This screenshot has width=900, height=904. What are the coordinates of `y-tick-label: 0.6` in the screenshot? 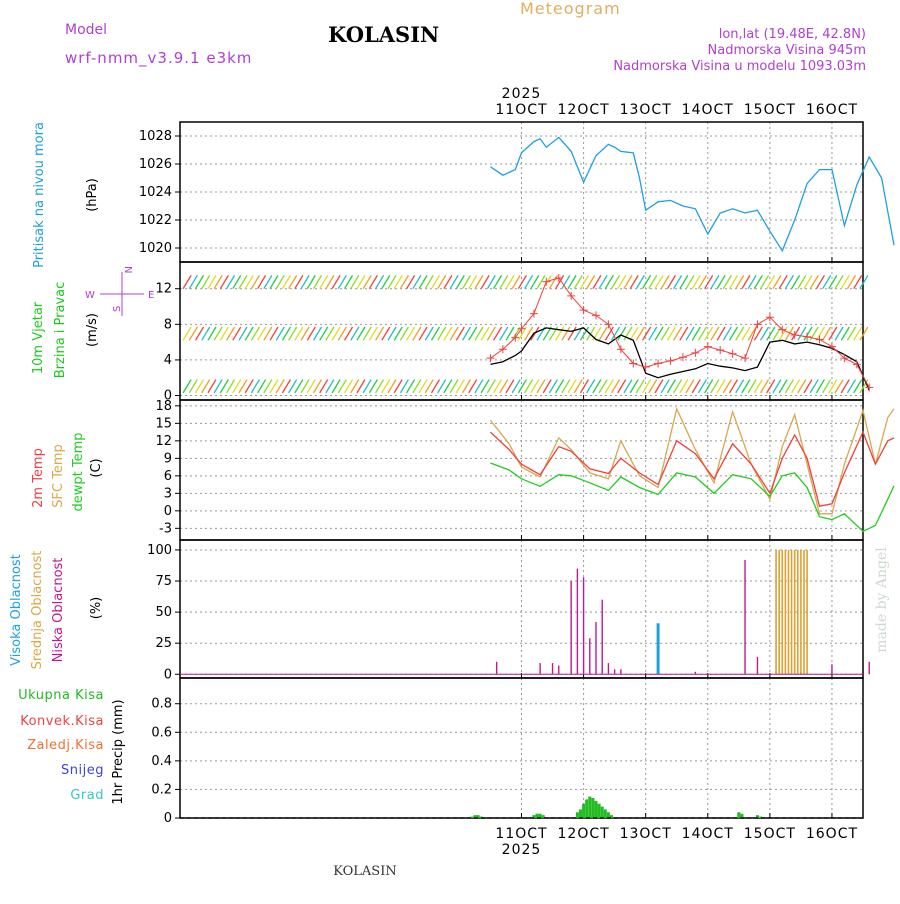 It's located at (161, 732).